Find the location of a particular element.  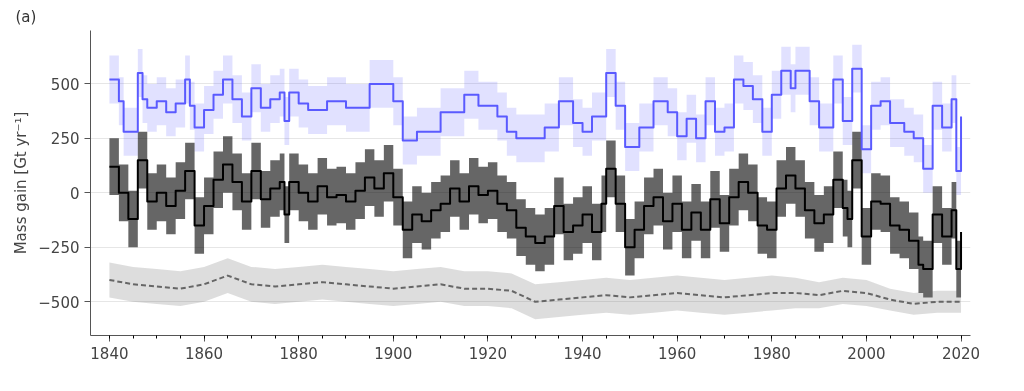

y-tick-label: 500 is located at coordinates (65, 84).